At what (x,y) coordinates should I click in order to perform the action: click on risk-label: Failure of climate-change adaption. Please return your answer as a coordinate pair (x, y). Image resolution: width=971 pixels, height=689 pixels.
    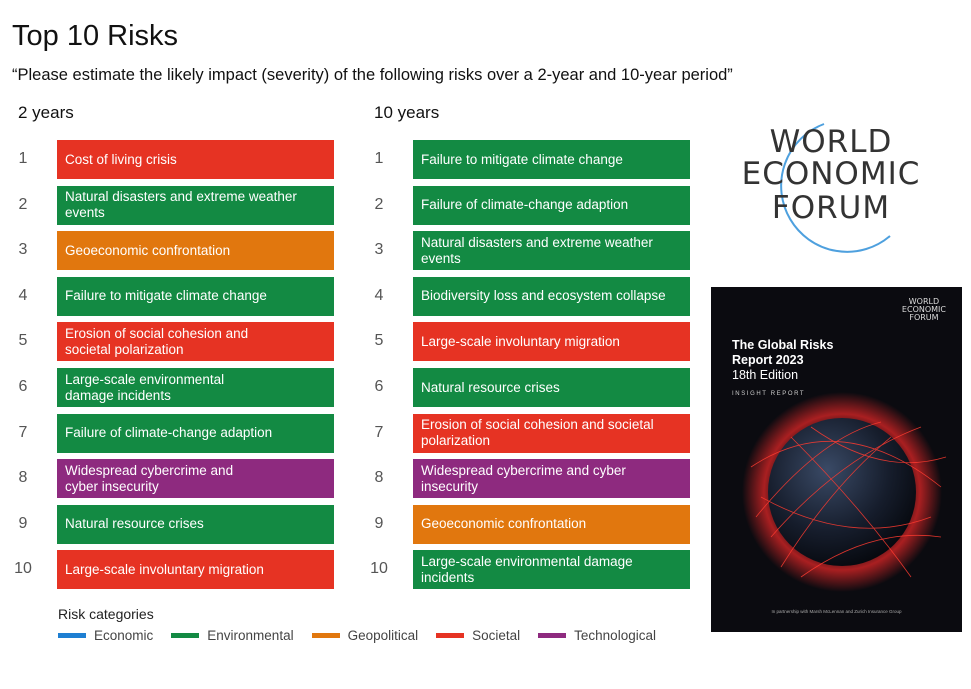
    Looking at the image, I should click on (524, 205).